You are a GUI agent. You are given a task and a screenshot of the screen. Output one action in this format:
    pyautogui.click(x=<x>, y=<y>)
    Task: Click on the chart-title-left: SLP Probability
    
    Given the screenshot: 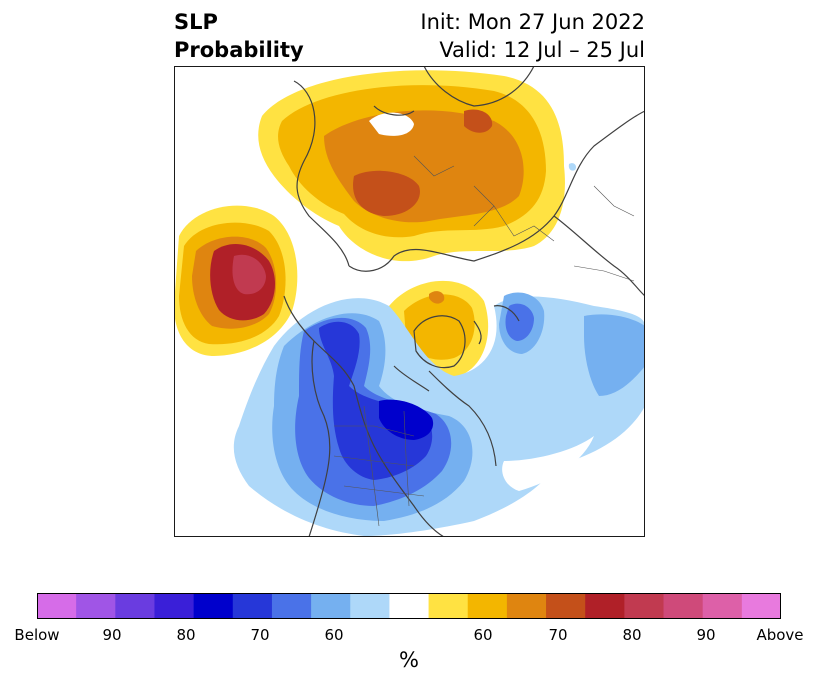 What is the action you would take?
    pyautogui.click(x=239, y=36)
    